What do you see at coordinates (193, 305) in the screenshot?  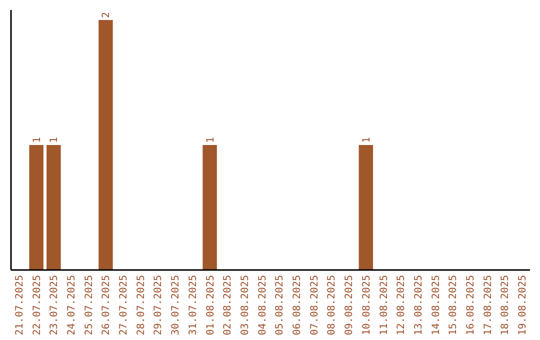 I see `x-tick-label: 31.07.2025` at bounding box center [193, 305].